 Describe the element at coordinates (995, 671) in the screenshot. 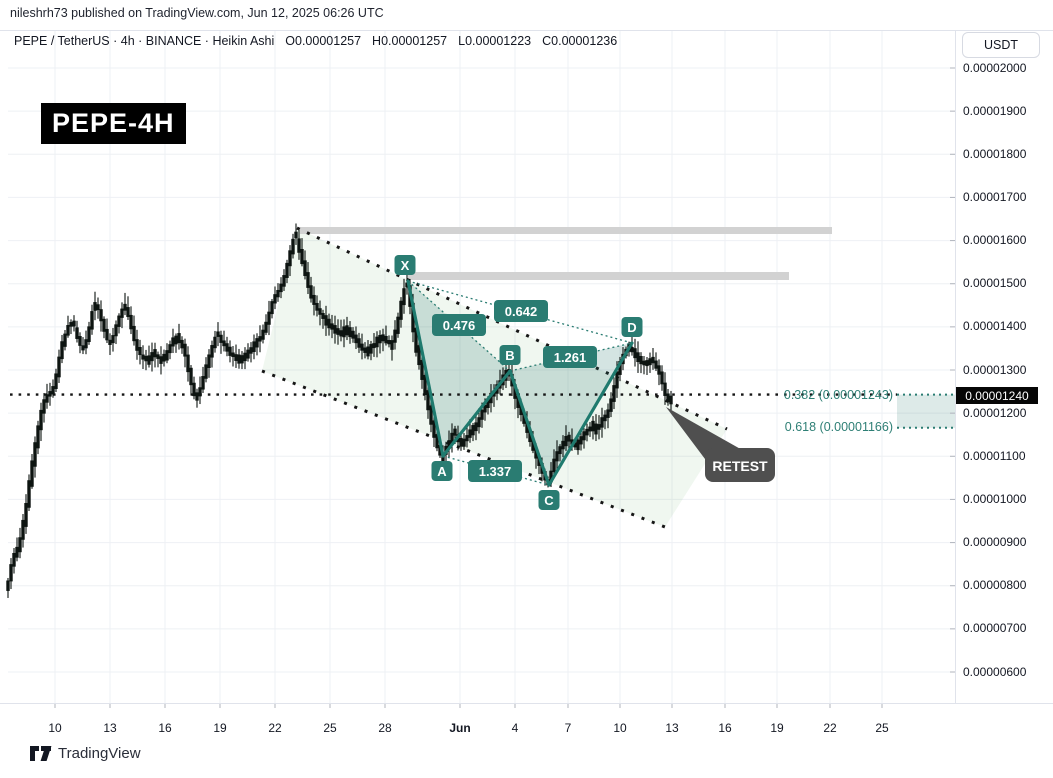

I see `price-axis-label: 0.00000600` at that location.